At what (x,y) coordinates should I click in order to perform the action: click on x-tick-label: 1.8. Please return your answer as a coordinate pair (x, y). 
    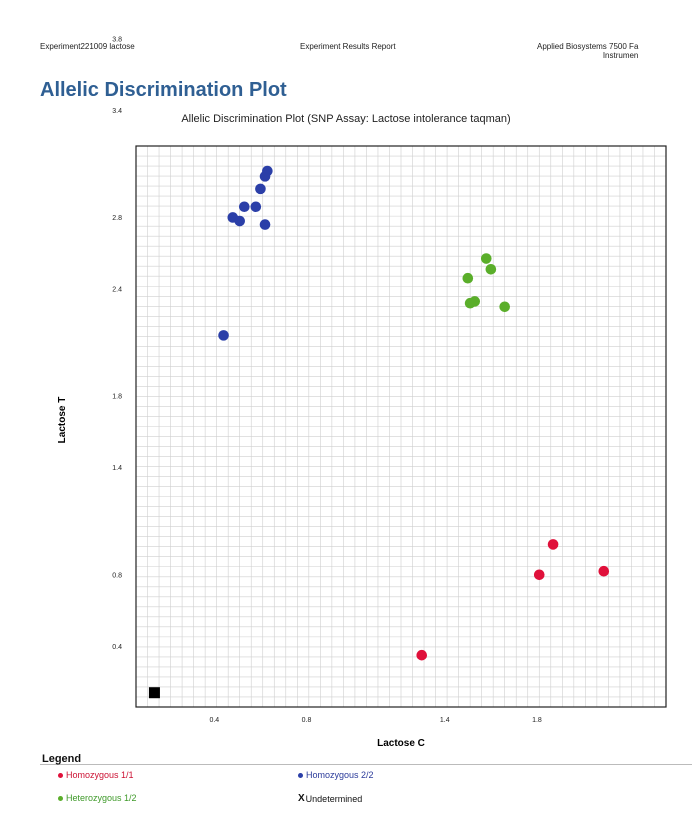
    Looking at the image, I should click on (537, 720).